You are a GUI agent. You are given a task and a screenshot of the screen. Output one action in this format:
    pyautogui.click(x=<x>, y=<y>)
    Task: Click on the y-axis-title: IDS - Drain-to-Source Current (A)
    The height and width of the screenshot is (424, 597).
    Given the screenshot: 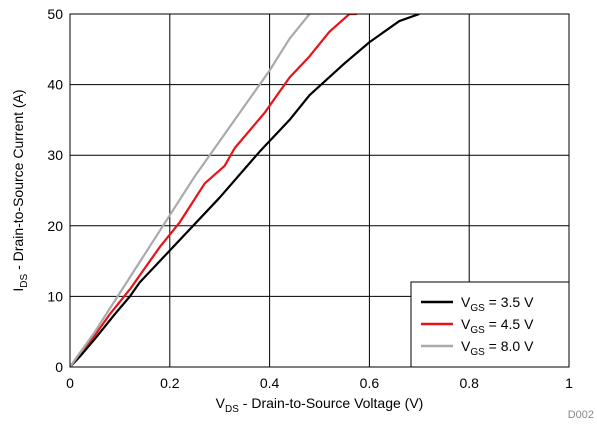 What is the action you would take?
    pyautogui.click(x=20, y=190)
    